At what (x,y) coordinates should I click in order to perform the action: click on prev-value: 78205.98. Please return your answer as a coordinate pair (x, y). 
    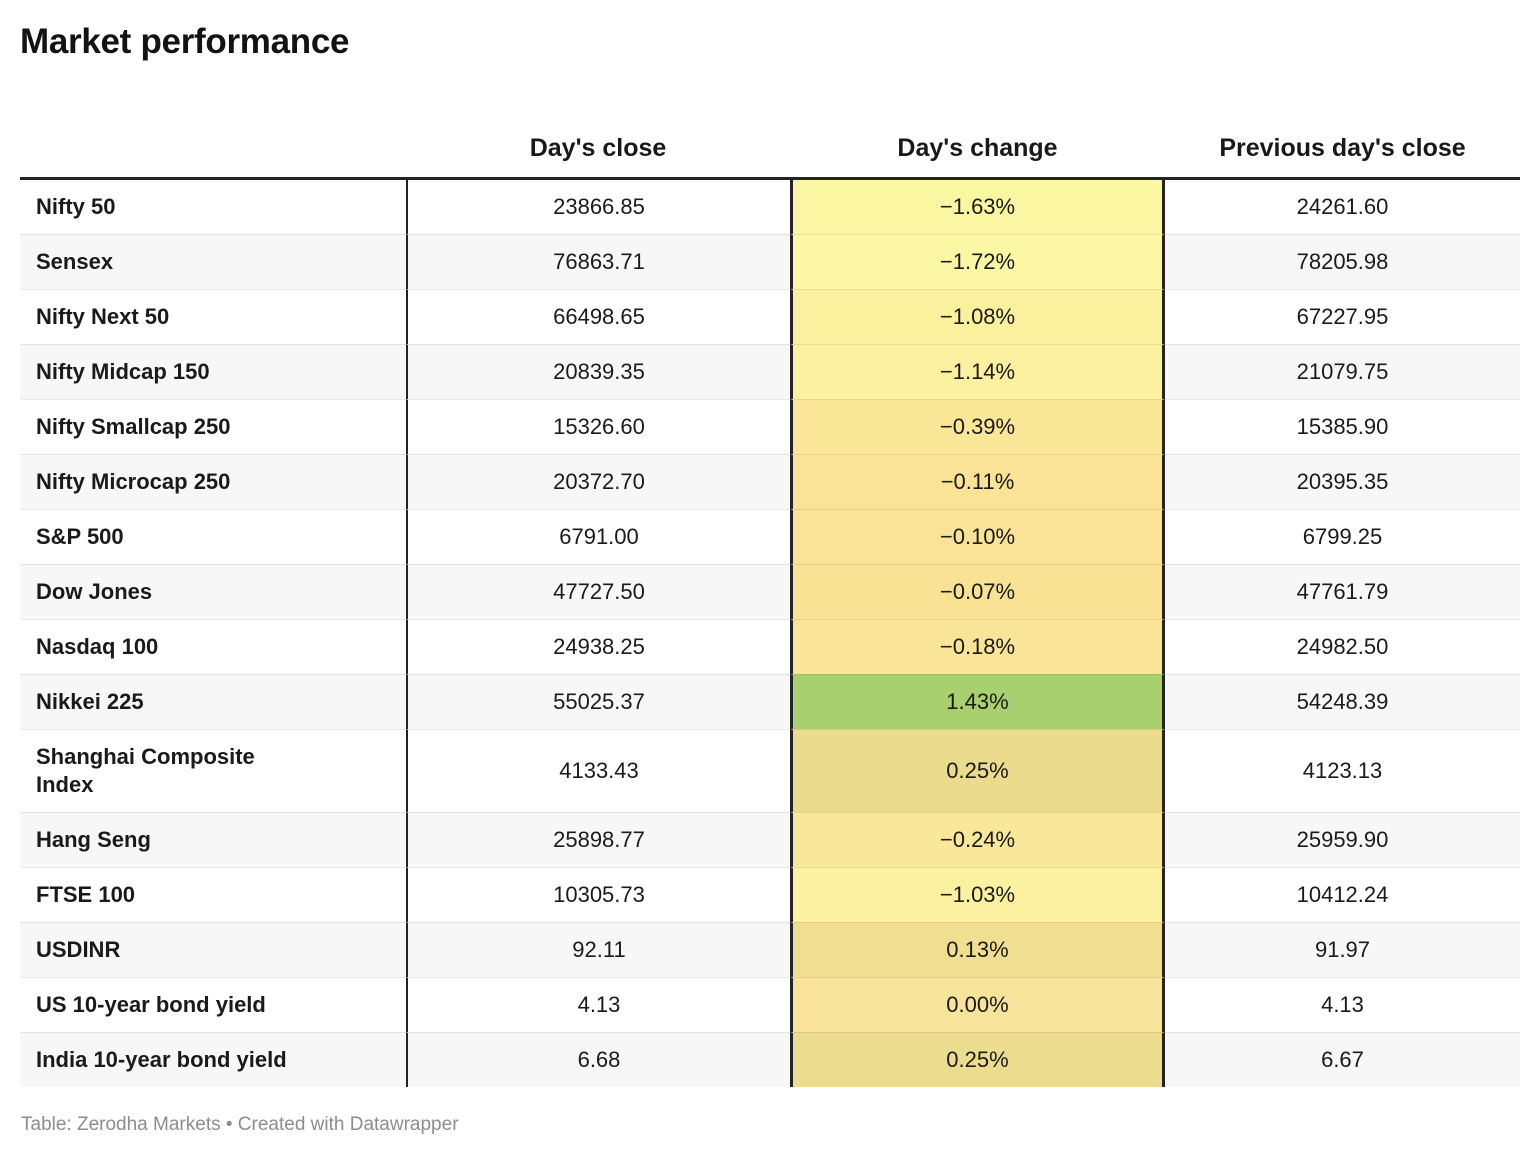
    Looking at the image, I should click on (1342, 261).